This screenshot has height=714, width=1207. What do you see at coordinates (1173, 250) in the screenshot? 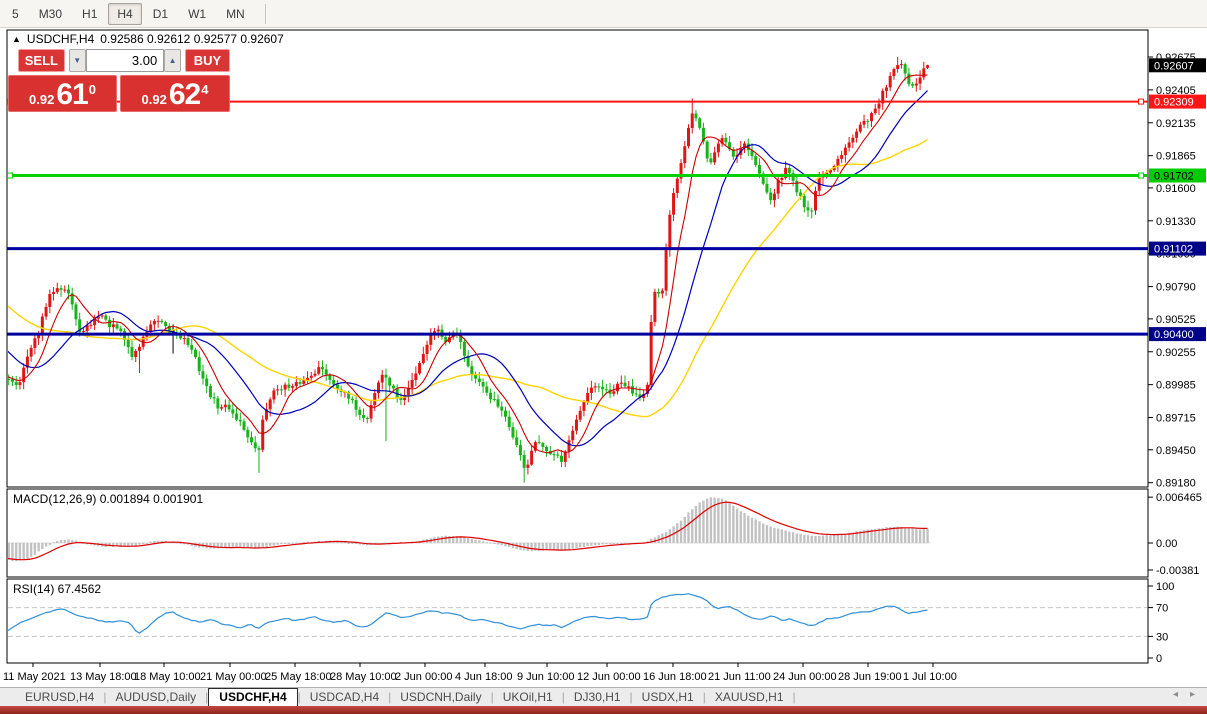
I see `svg-text: 0.91102` at bounding box center [1173, 250].